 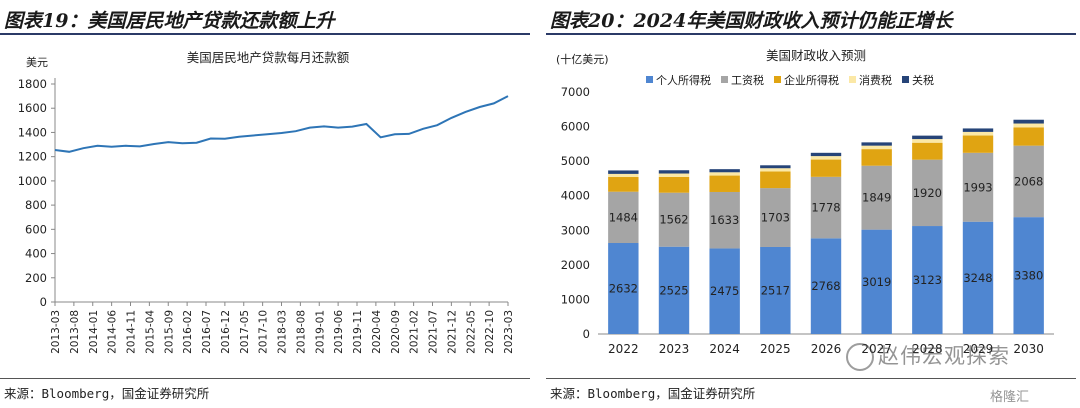 I want to click on line-x-tick-label: 2014-11, so click(x=132, y=332).